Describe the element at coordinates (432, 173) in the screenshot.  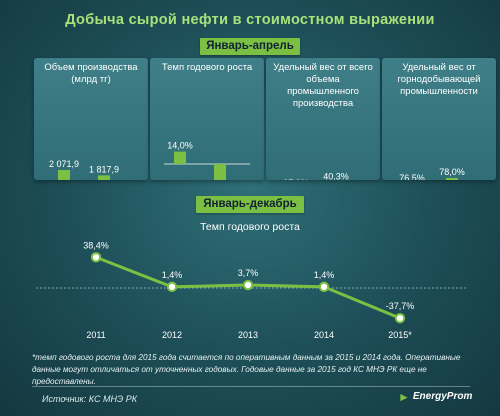
I see `bar-chart-share-mining: 76,5%201678,0%2015` at that location.